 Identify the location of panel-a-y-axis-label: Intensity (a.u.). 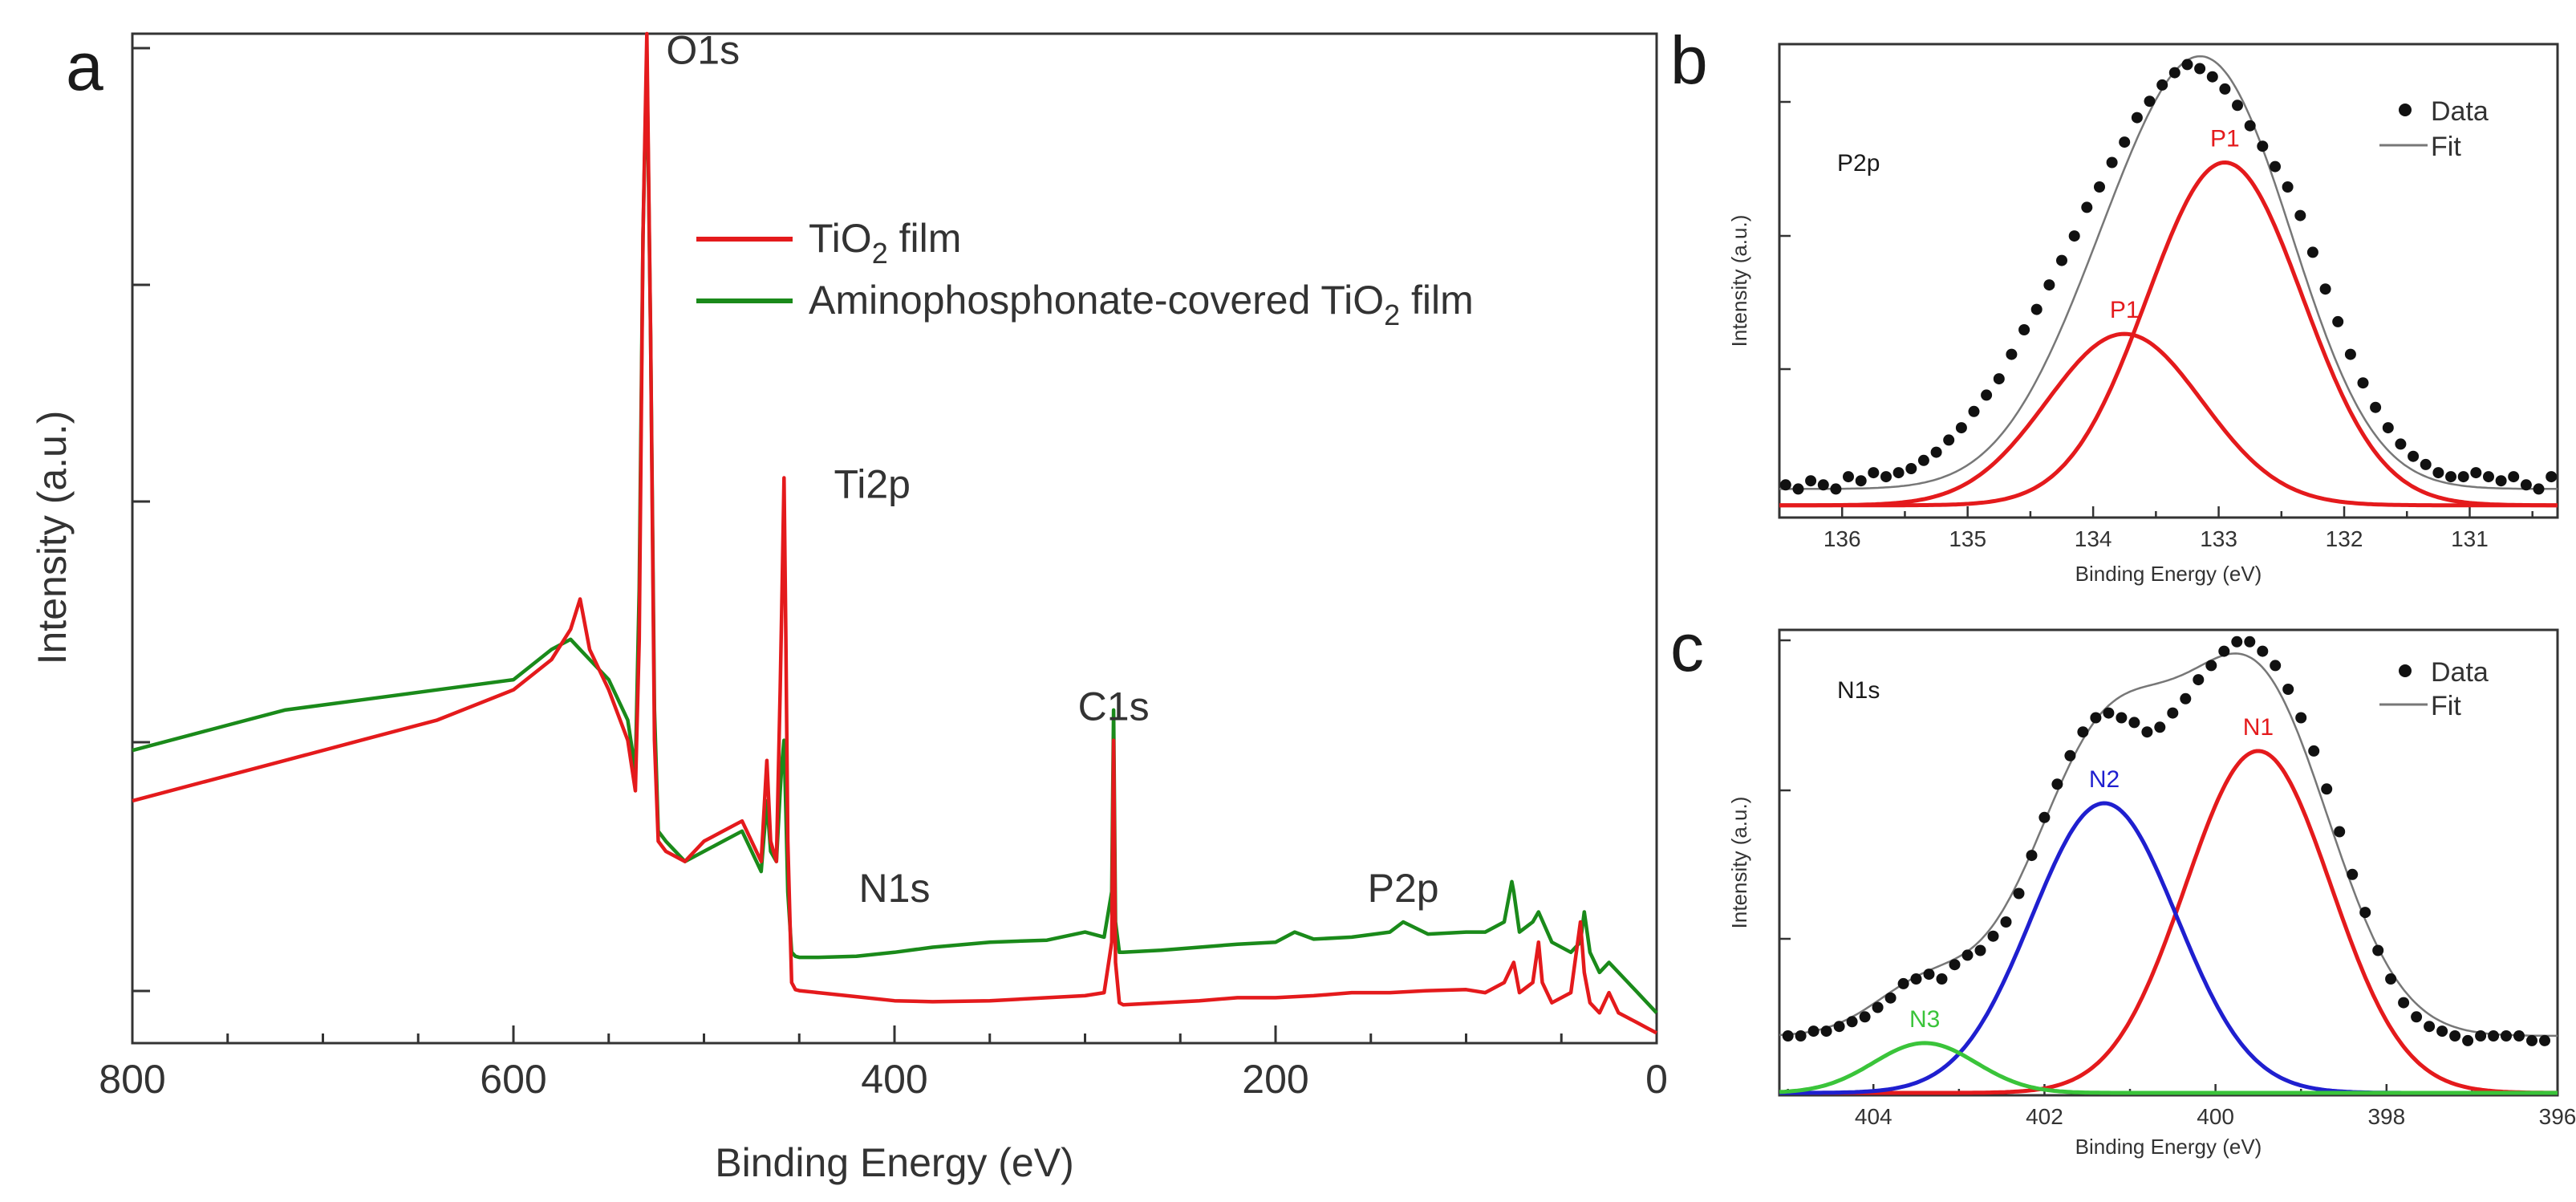
(52, 538).